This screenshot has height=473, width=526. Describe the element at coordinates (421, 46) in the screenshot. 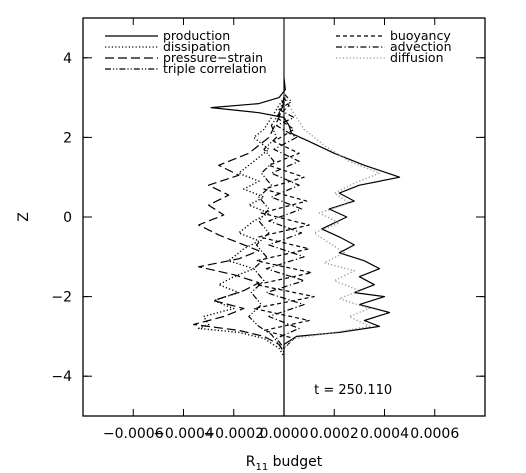

I see `legend-label: advection` at that location.